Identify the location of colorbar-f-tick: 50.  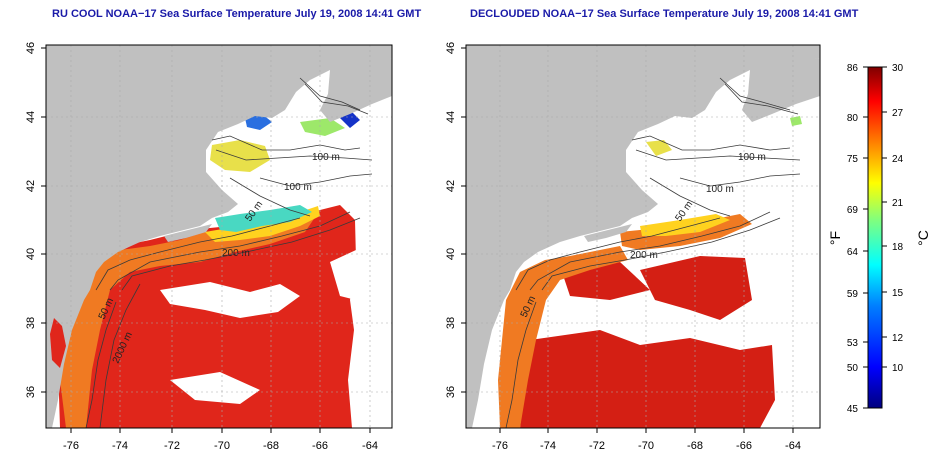
(853, 368).